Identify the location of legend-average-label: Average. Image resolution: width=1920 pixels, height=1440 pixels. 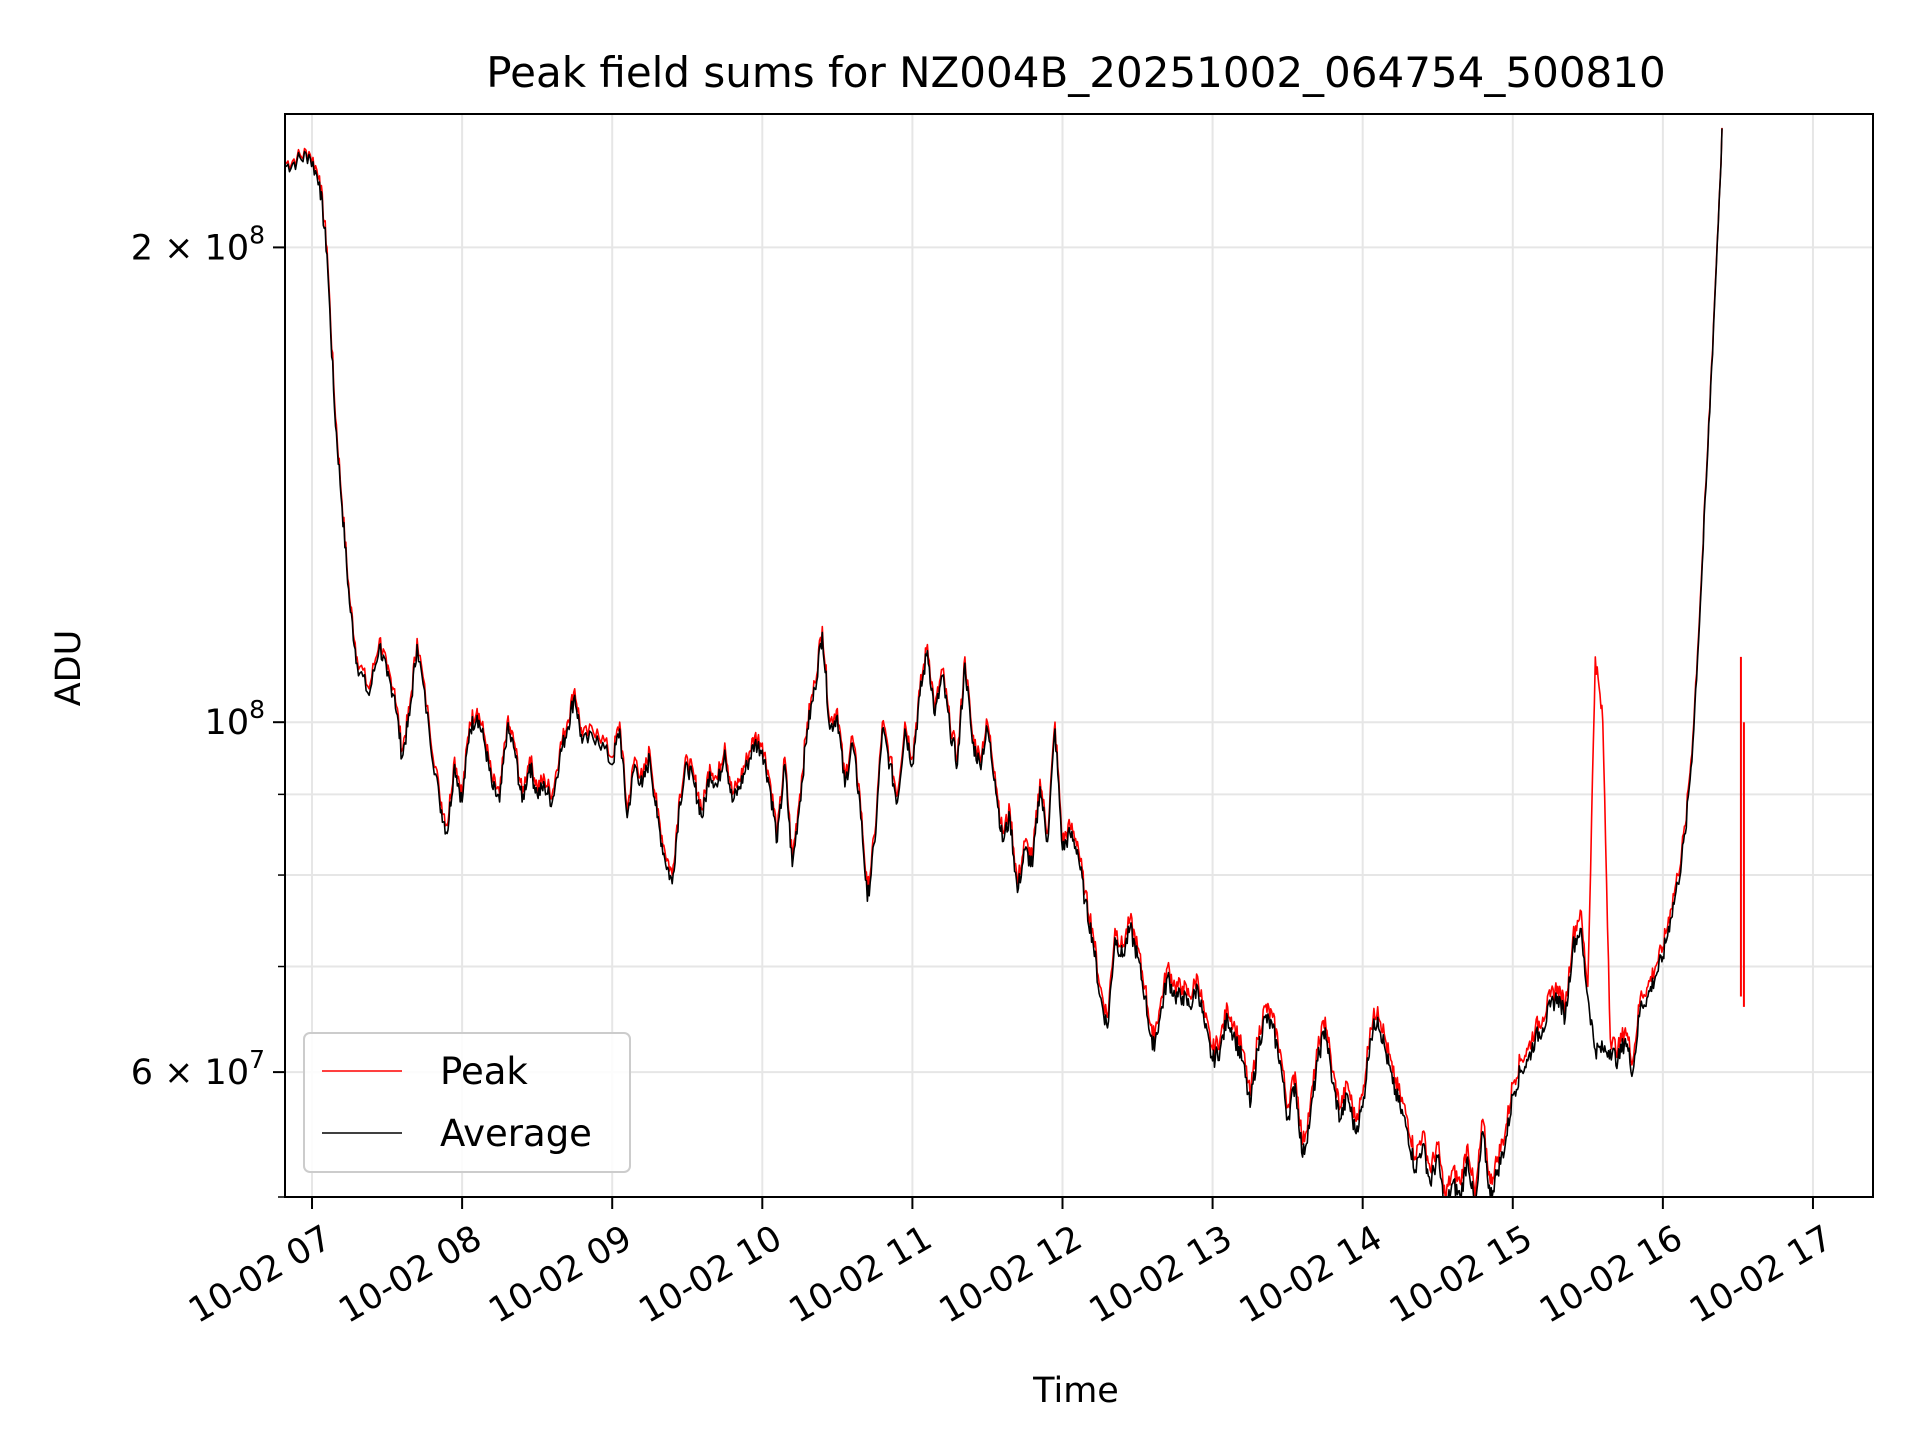
(516, 1133).